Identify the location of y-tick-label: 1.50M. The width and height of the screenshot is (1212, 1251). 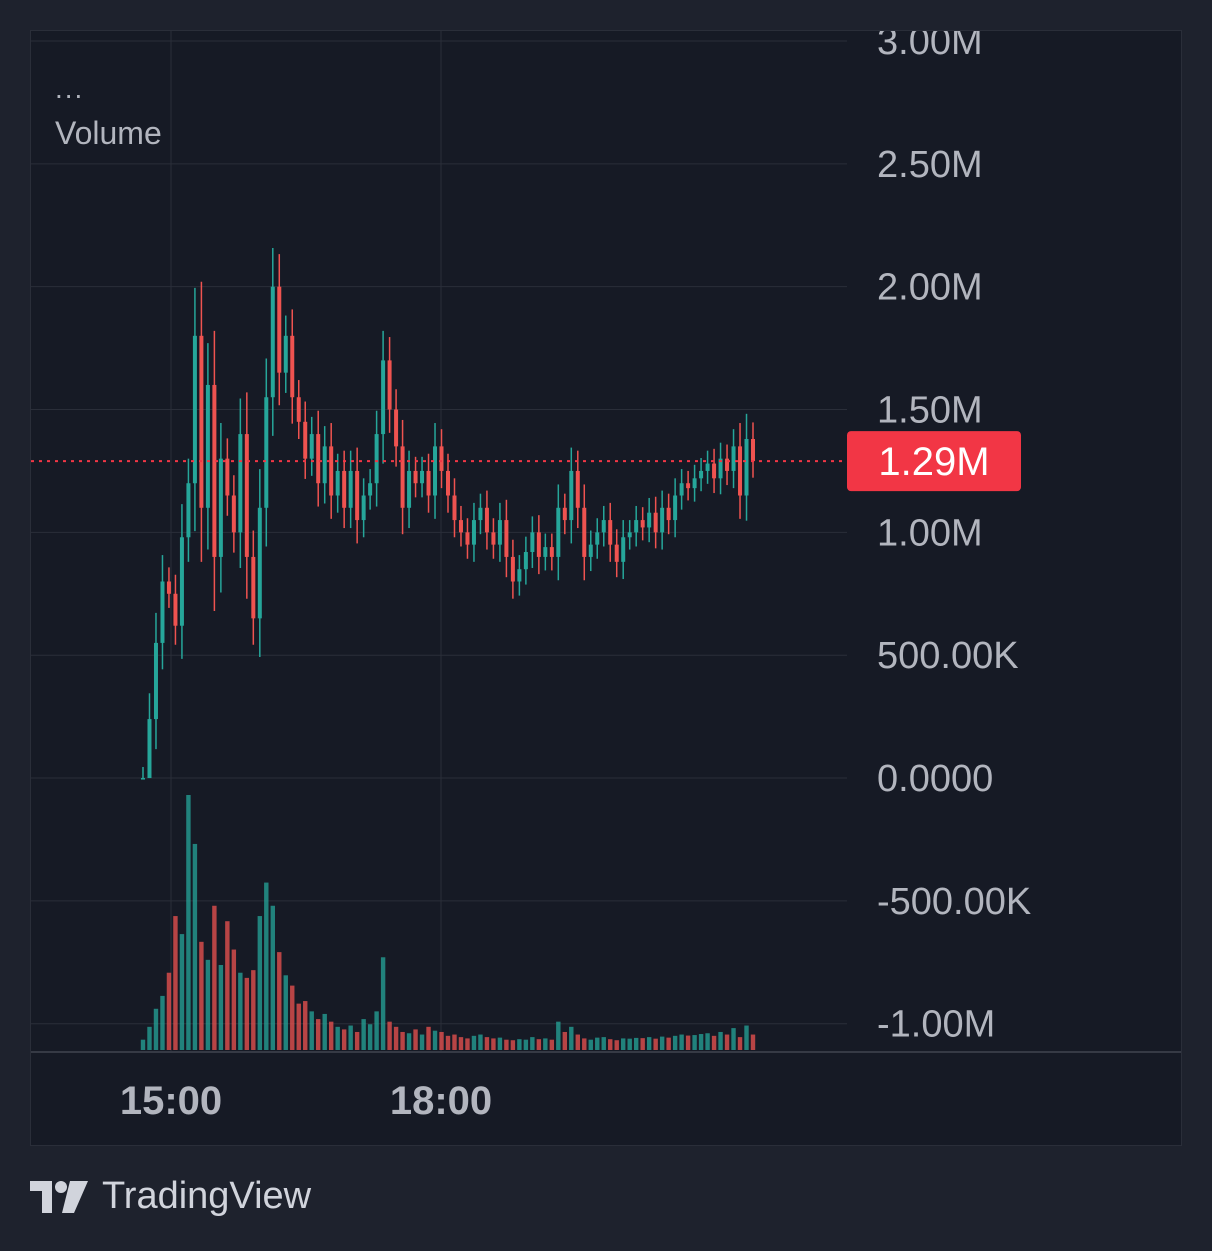
(930, 411).